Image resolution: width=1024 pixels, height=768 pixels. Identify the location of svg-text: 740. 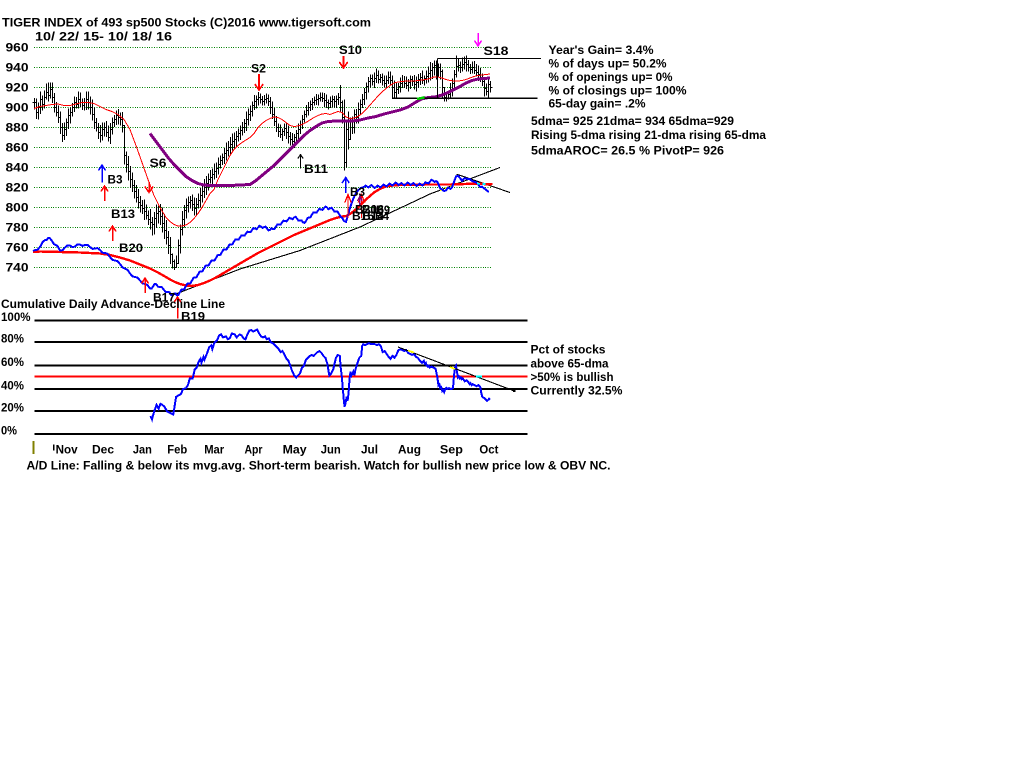
(17, 268).